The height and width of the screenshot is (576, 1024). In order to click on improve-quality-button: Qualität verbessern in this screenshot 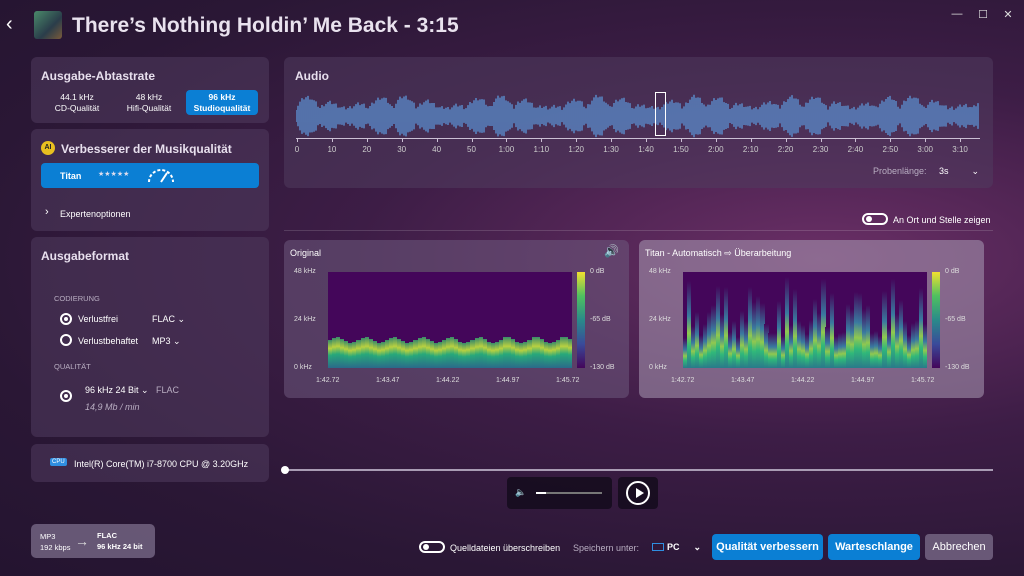, I will do `click(767, 547)`.